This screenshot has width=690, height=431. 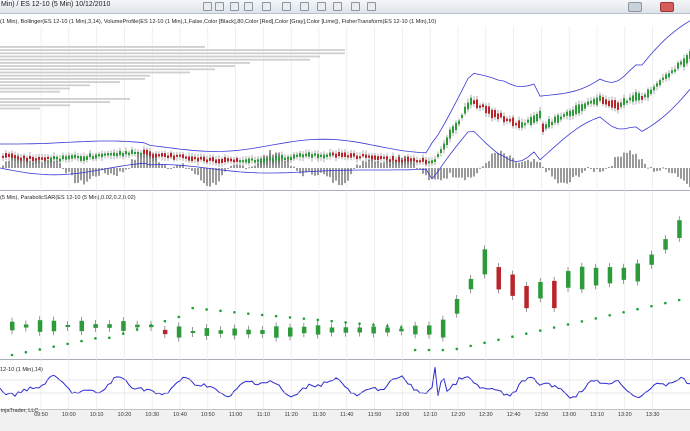 What do you see at coordinates (402, 415) in the screenshot?
I see `time-tick-label: 12:00` at bounding box center [402, 415].